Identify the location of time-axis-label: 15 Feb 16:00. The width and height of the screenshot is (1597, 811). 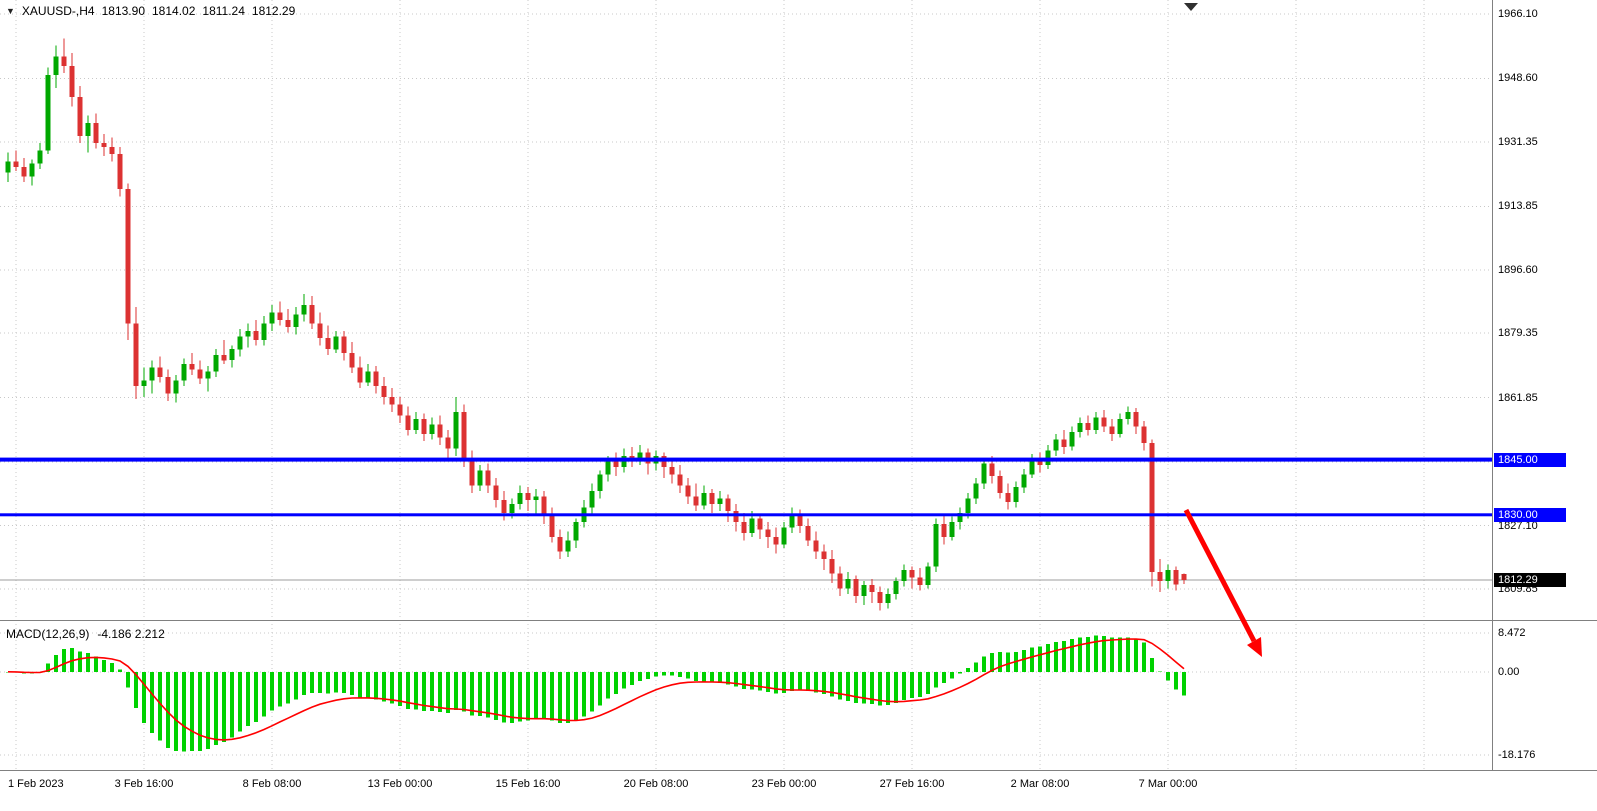
(528, 784).